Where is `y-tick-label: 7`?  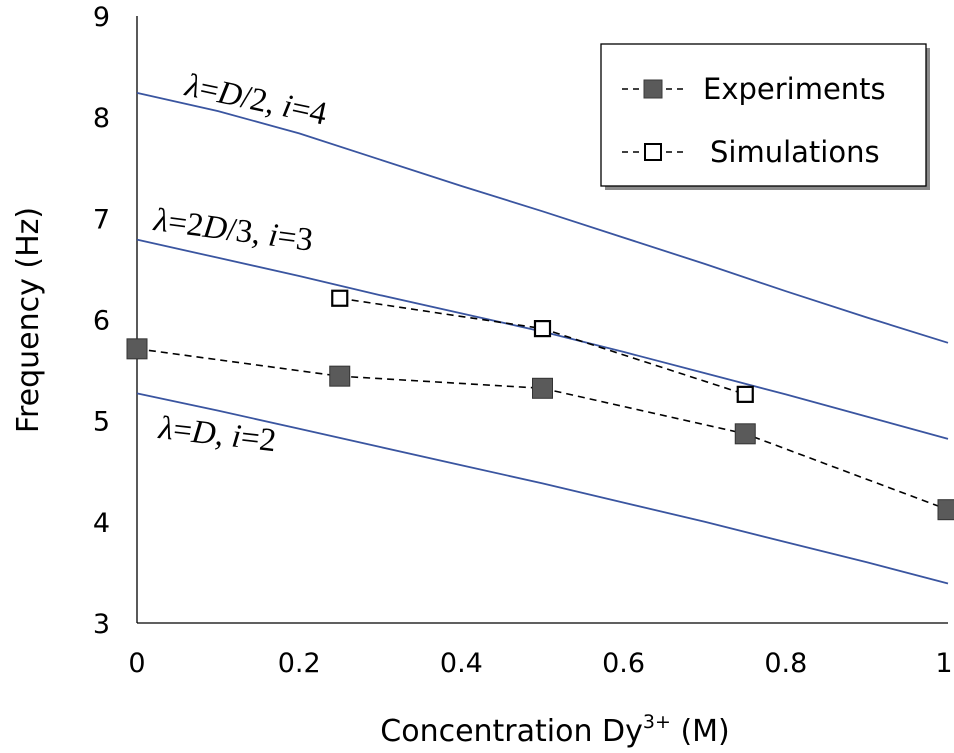
y-tick-label: 7 is located at coordinates (101, 219).